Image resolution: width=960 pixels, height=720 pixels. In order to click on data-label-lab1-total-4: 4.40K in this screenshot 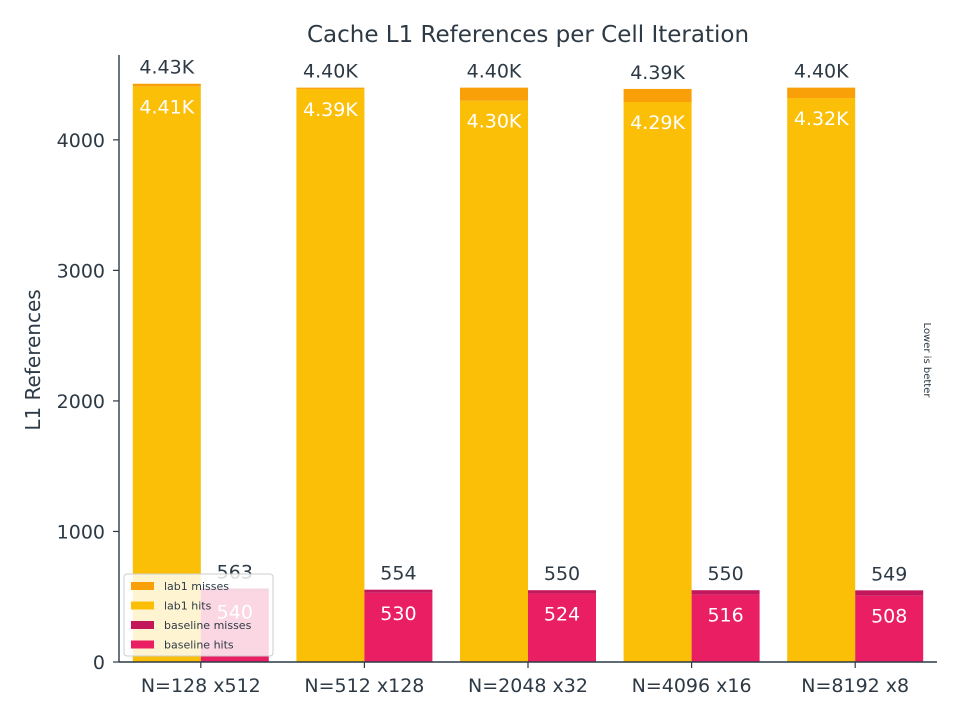, I will do `click(821, 72)`.